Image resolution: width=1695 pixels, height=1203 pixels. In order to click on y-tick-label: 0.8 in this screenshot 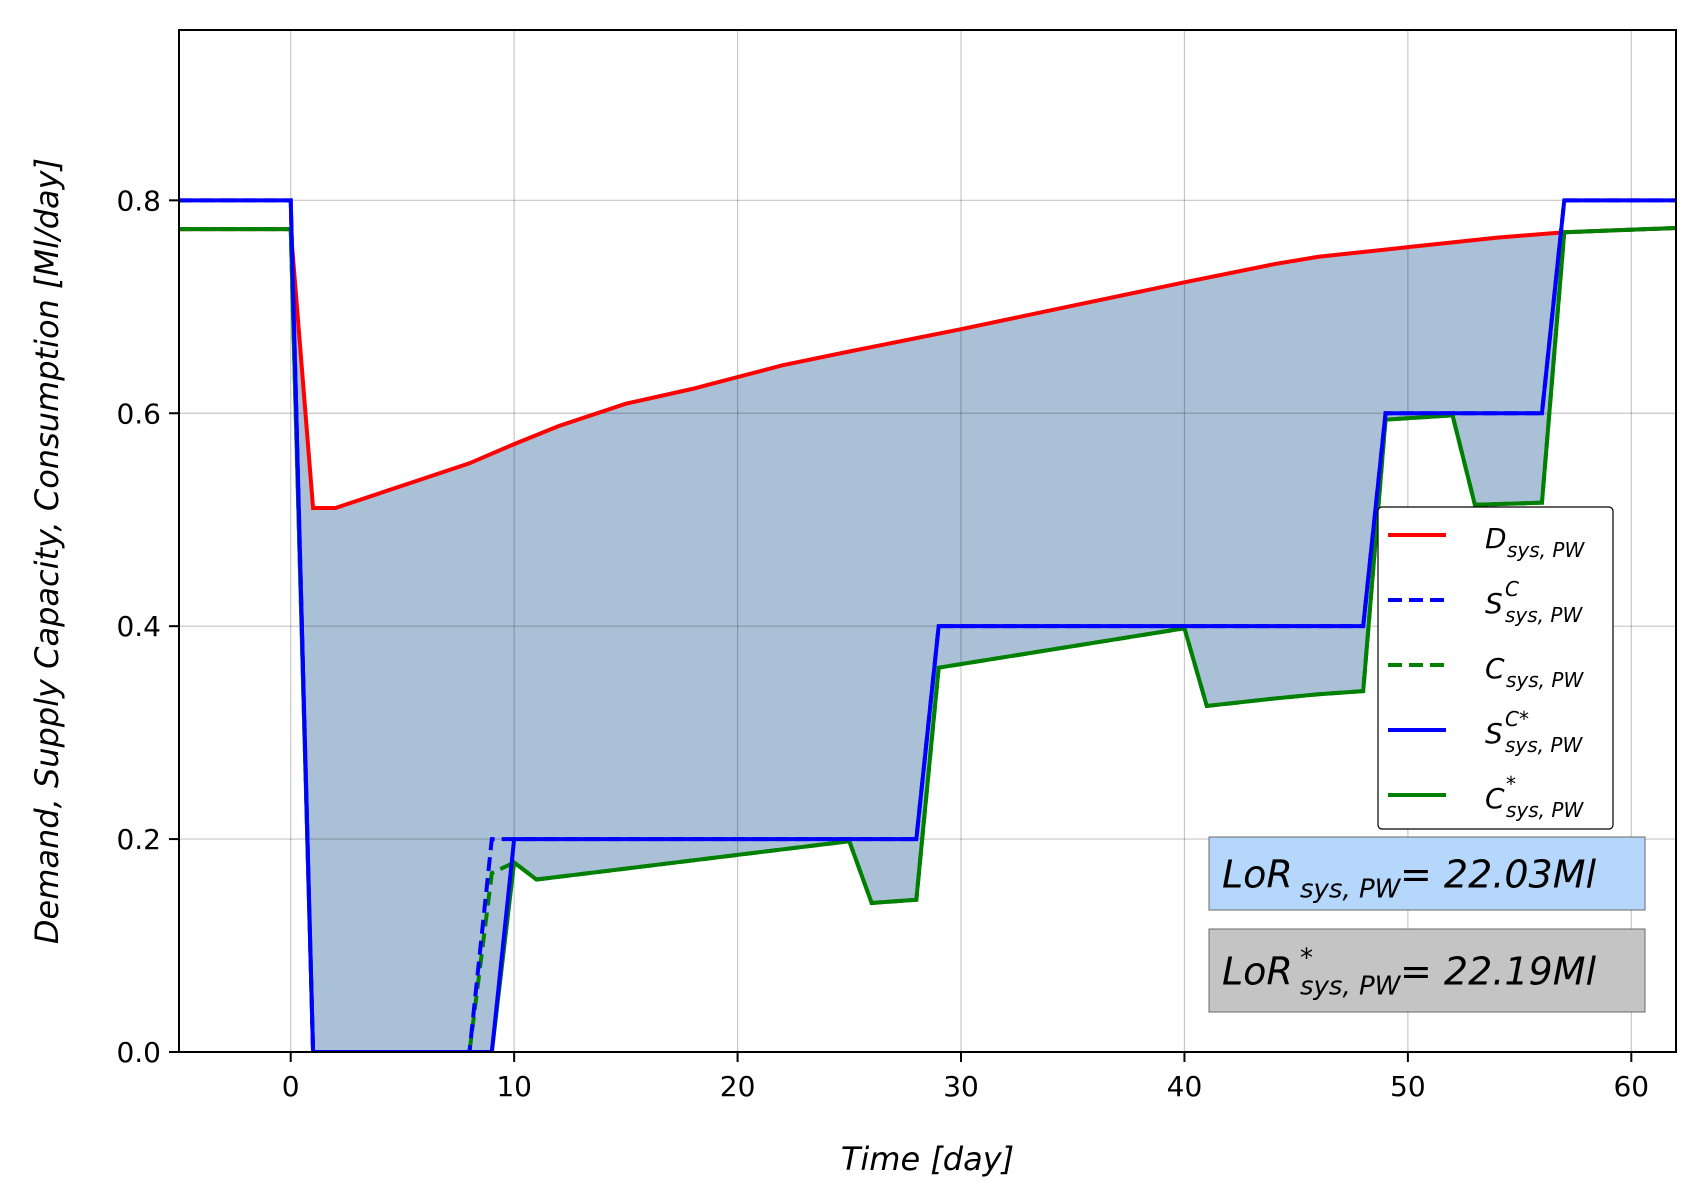, I will do `click(138, 200)`.